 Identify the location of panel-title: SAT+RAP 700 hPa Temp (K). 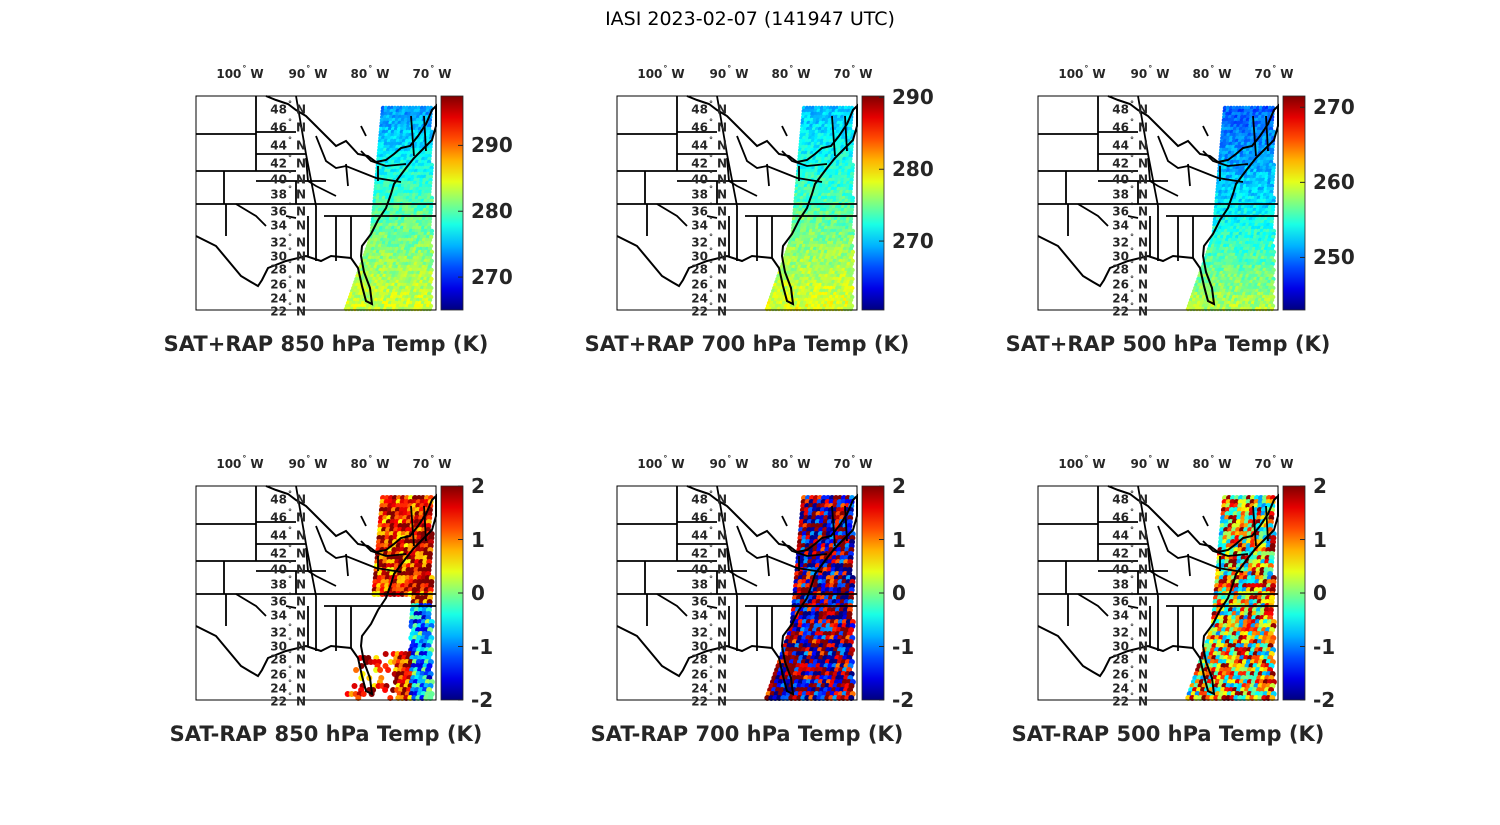
(747, 344).